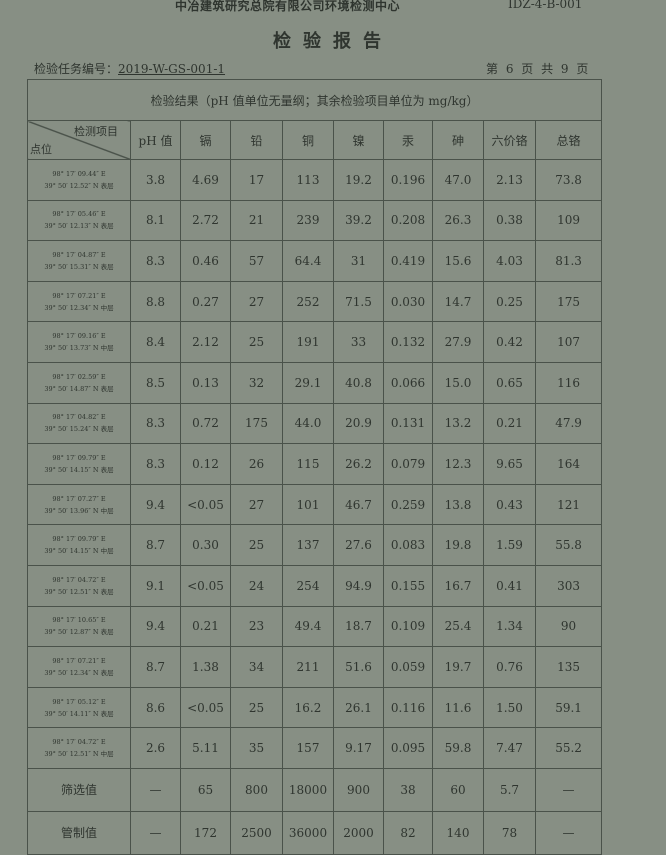 This screenshot has width=666, height=855. I want to click on limit-value: 38, so click(408, 789).